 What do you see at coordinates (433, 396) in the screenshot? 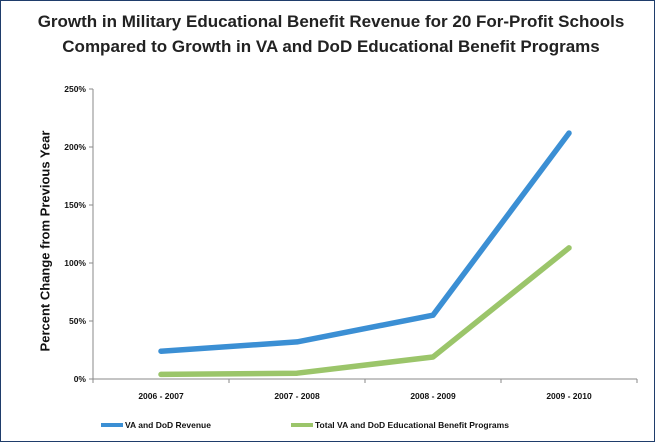
I see `x-tick-label: 2008 - 2009` at bounding box center [433, 396].